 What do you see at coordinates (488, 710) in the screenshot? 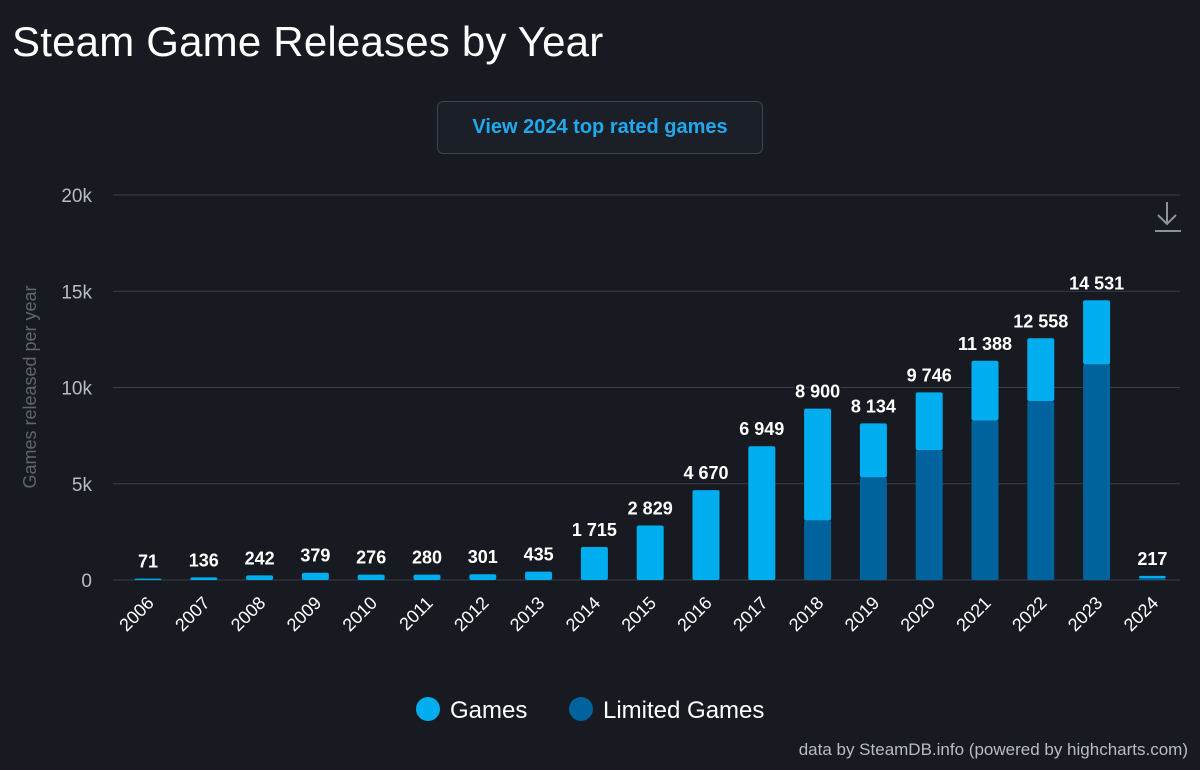
I see `legend-games-label: Games` at bounding box center [488, 710].